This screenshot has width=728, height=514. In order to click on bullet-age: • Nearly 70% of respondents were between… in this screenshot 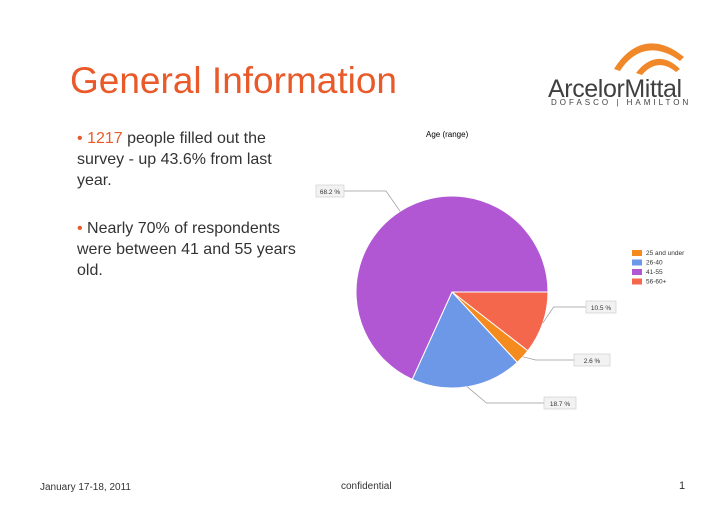, I will do `click(192, 249)`.